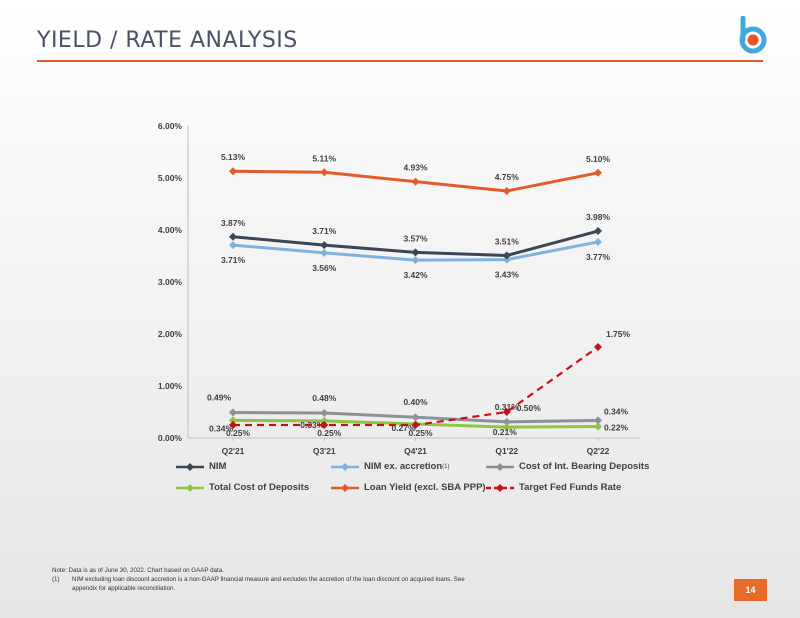 The image size is (800, 618). What do you see at coordinates (170, 126) in the screenshot?
I see `y-tick-label: 6.00%` at bounding box center [170, 126].